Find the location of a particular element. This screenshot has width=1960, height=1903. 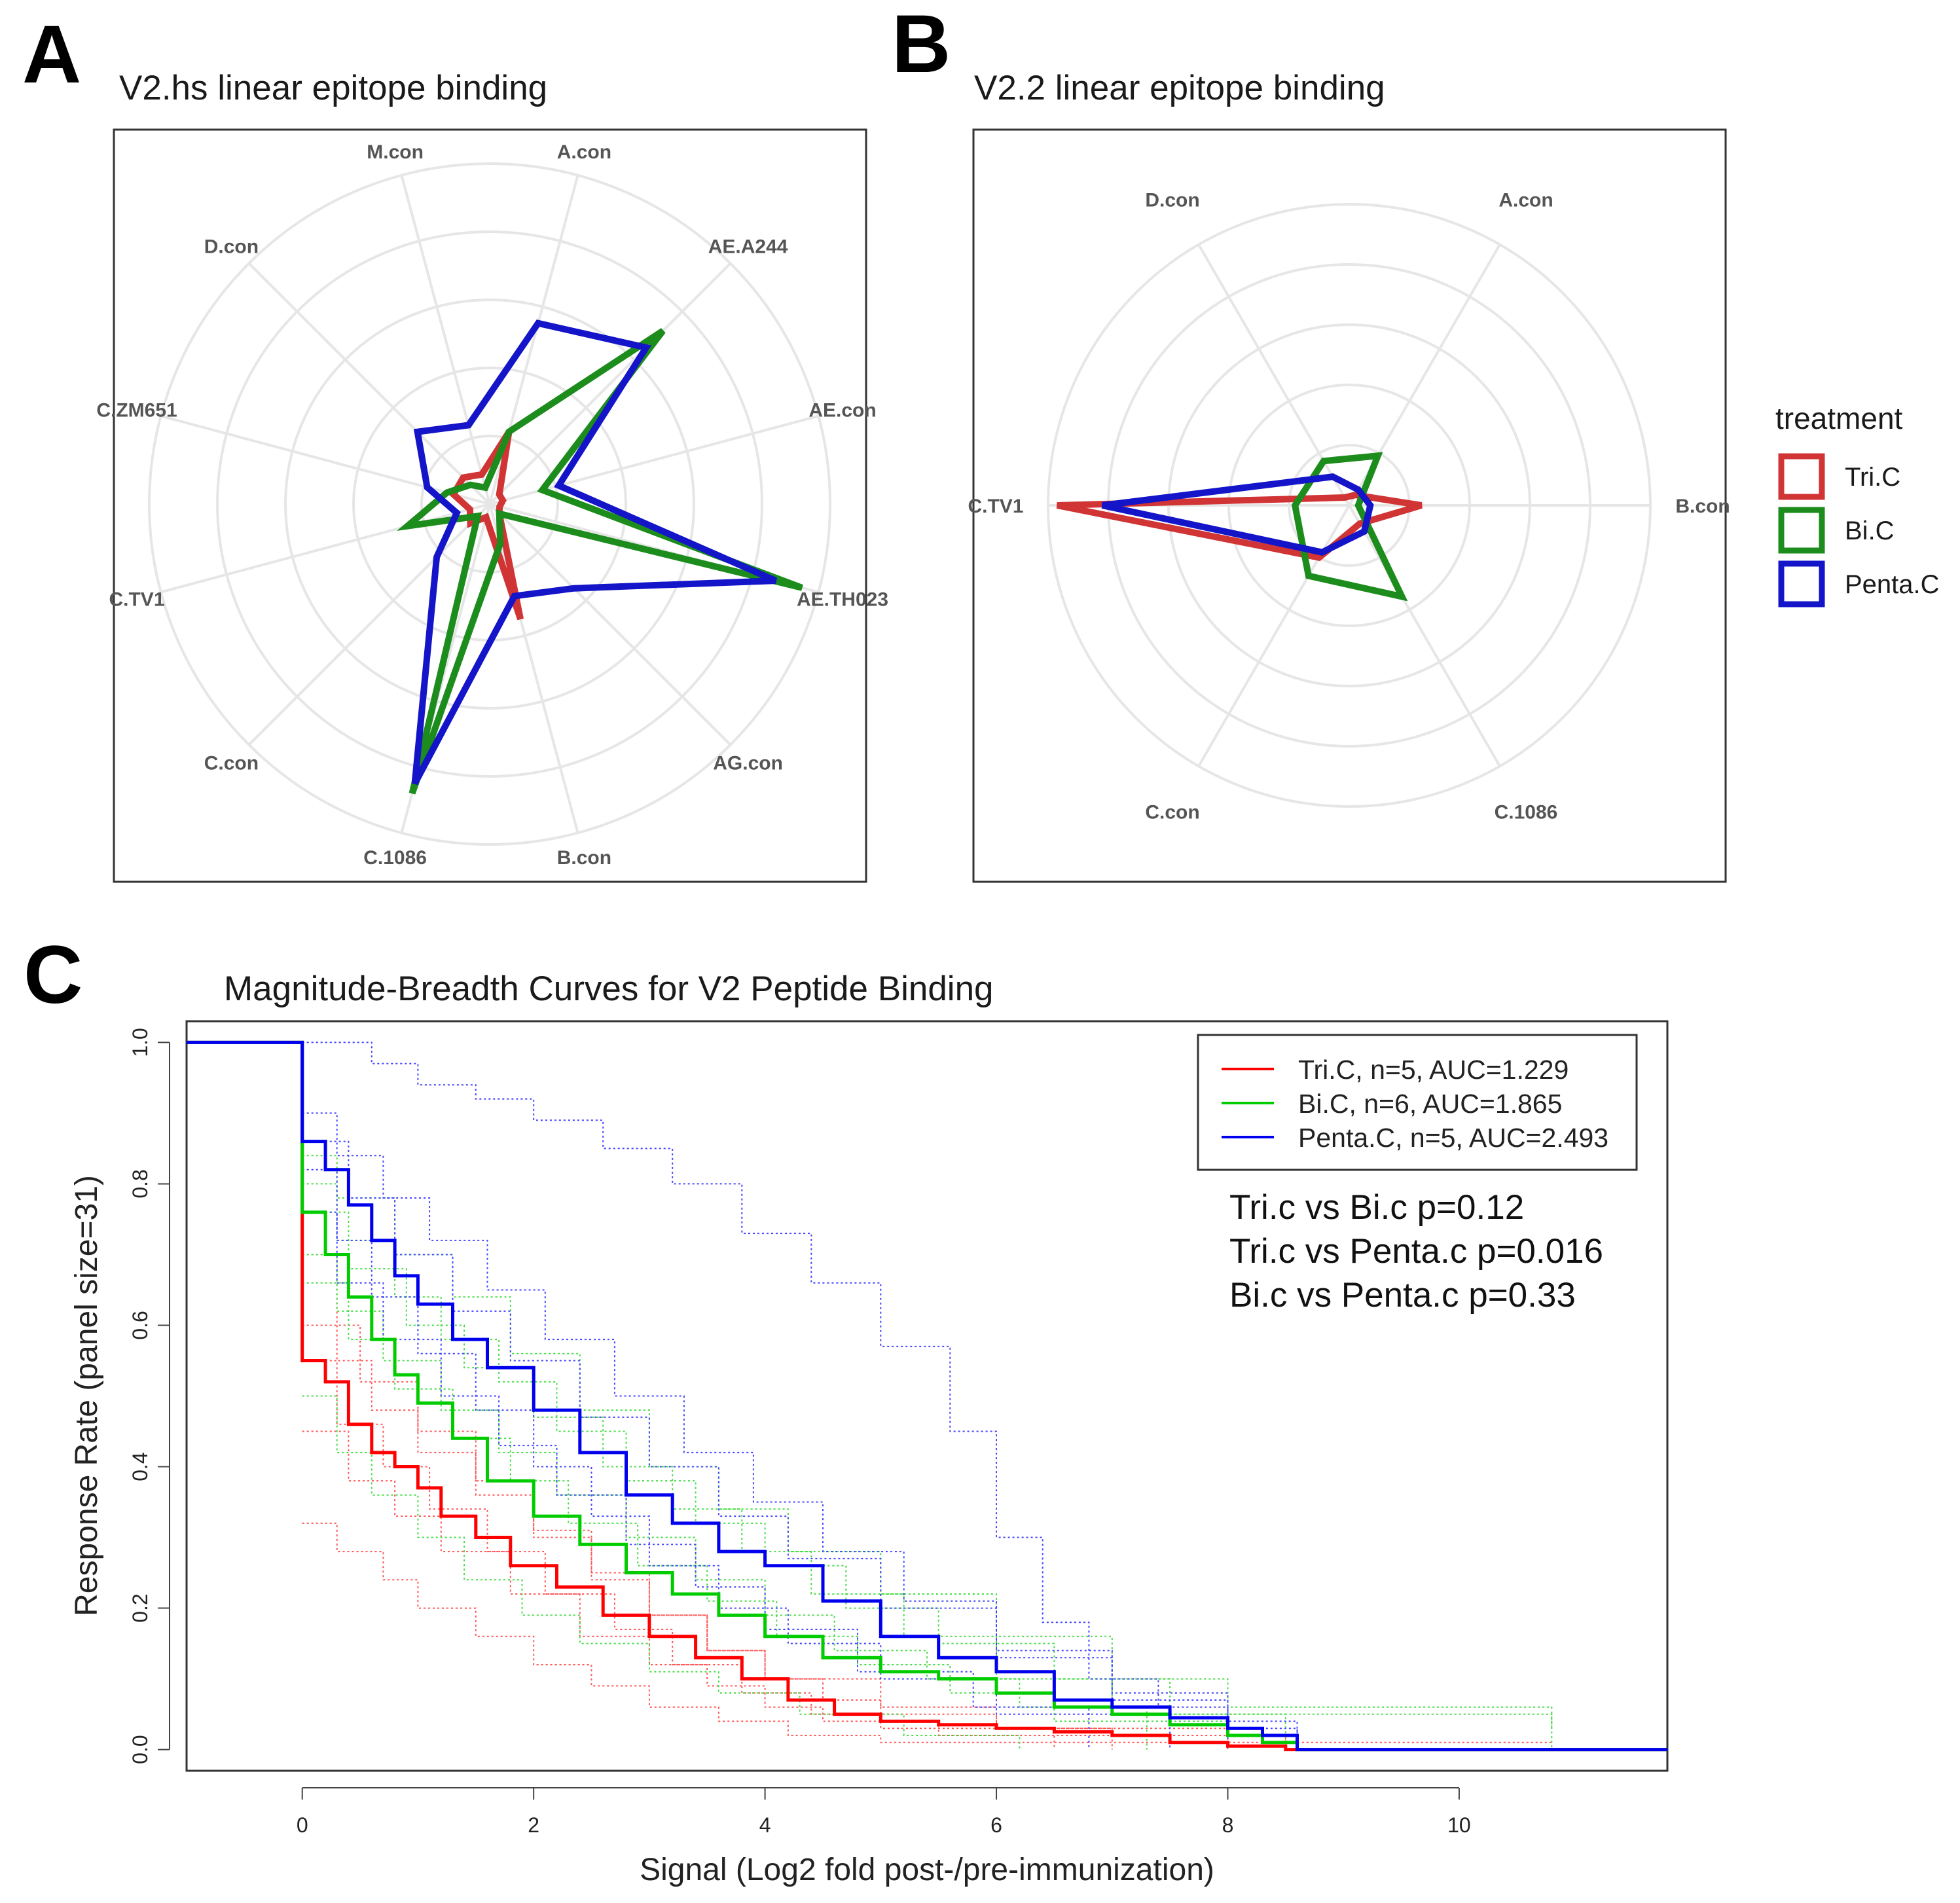

legend-swatch-penta is located at coordinates (1801, 583).